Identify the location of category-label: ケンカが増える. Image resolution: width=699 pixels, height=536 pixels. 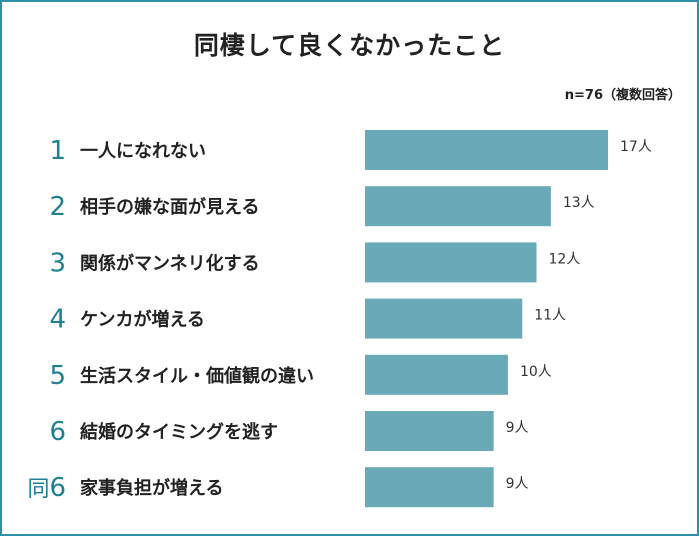
(142, 320).